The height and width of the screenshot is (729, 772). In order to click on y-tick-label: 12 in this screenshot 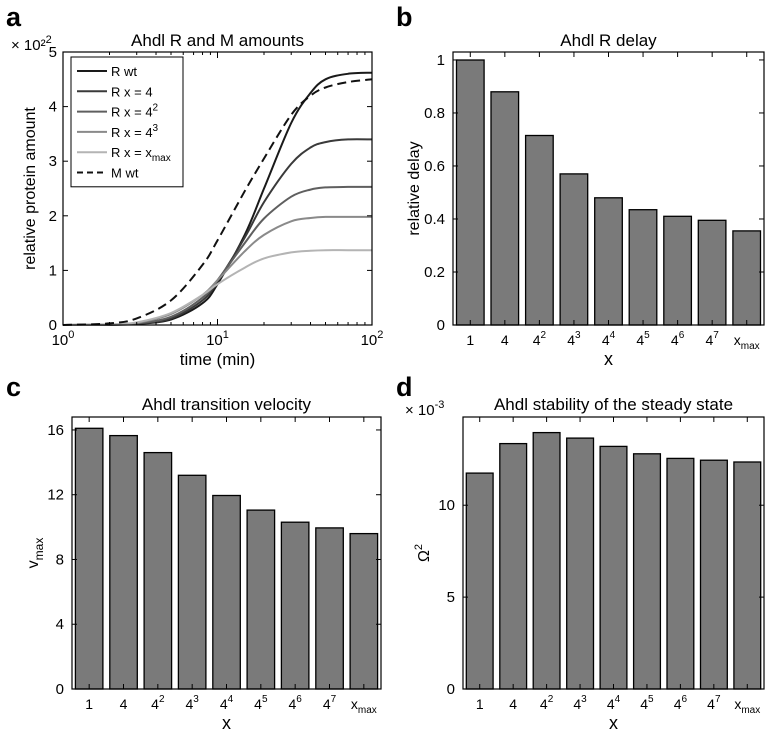, I will do `click(55, 495)`.